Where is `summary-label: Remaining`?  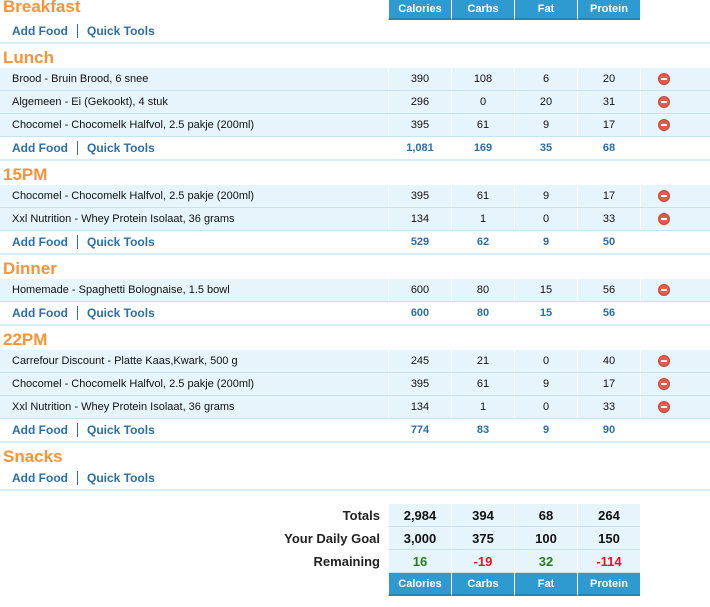 summary-label: Remaining is located at coordinates (346, 561).